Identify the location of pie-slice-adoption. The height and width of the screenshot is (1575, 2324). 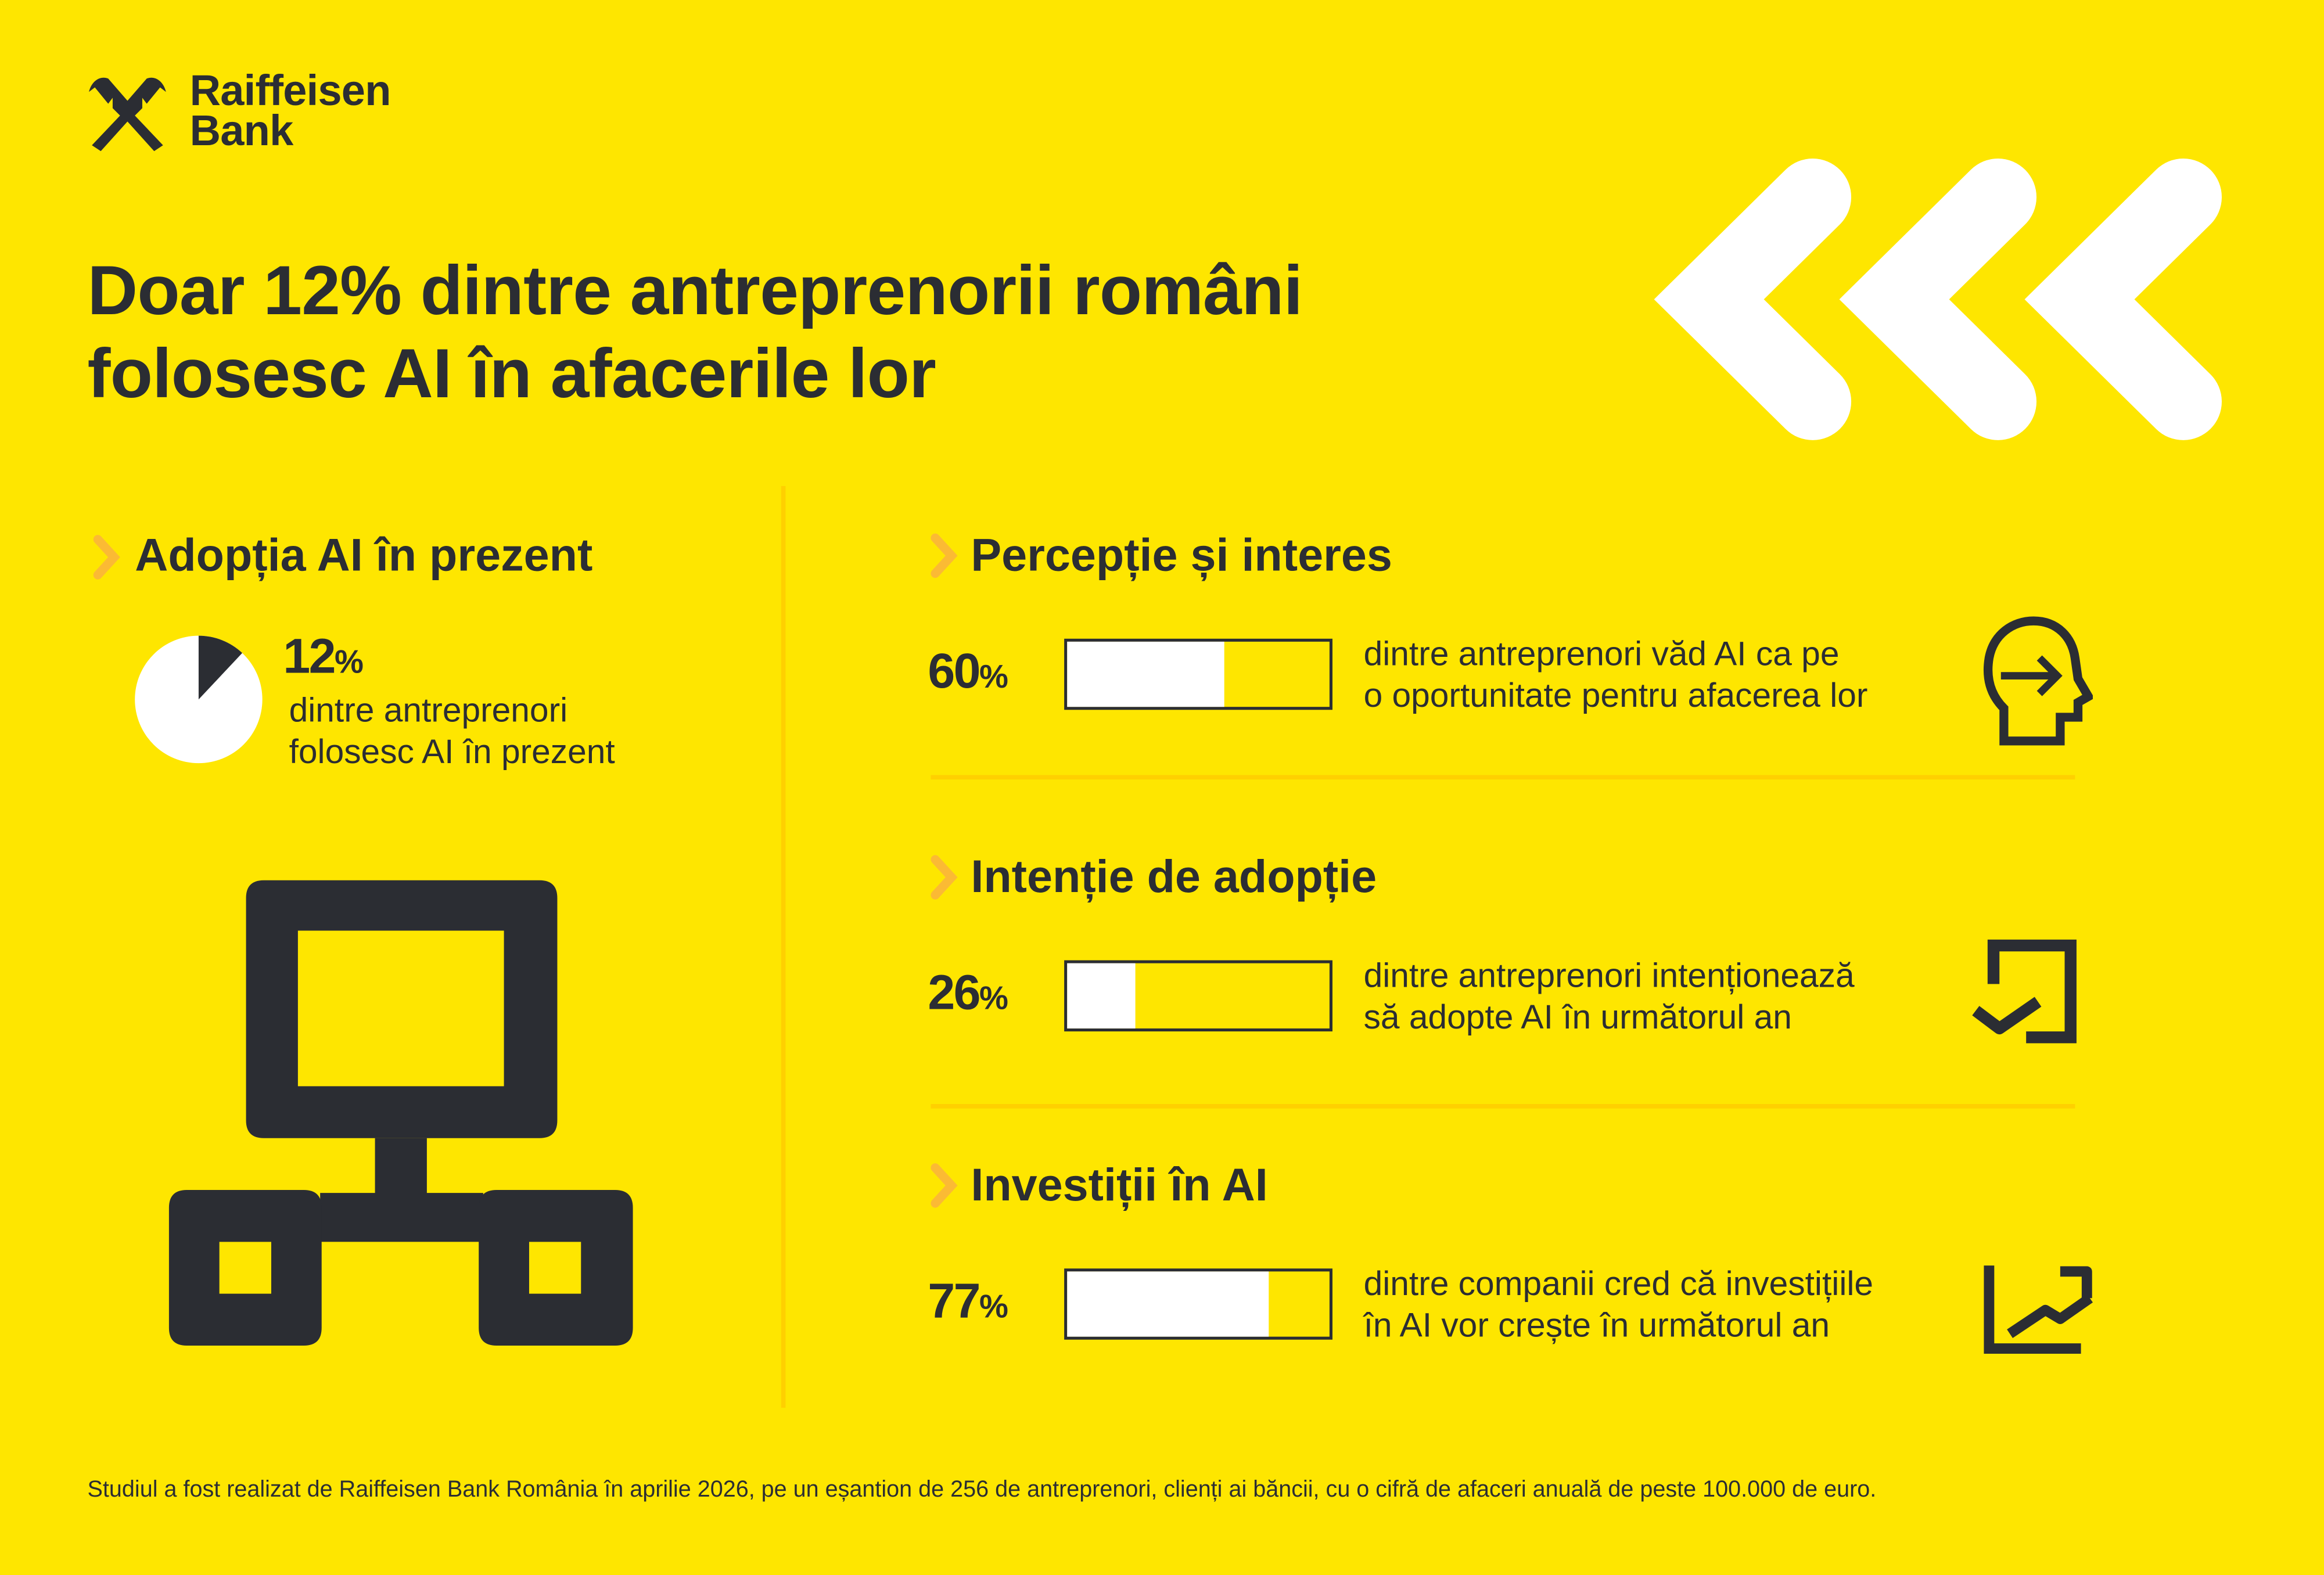
(220, 668).